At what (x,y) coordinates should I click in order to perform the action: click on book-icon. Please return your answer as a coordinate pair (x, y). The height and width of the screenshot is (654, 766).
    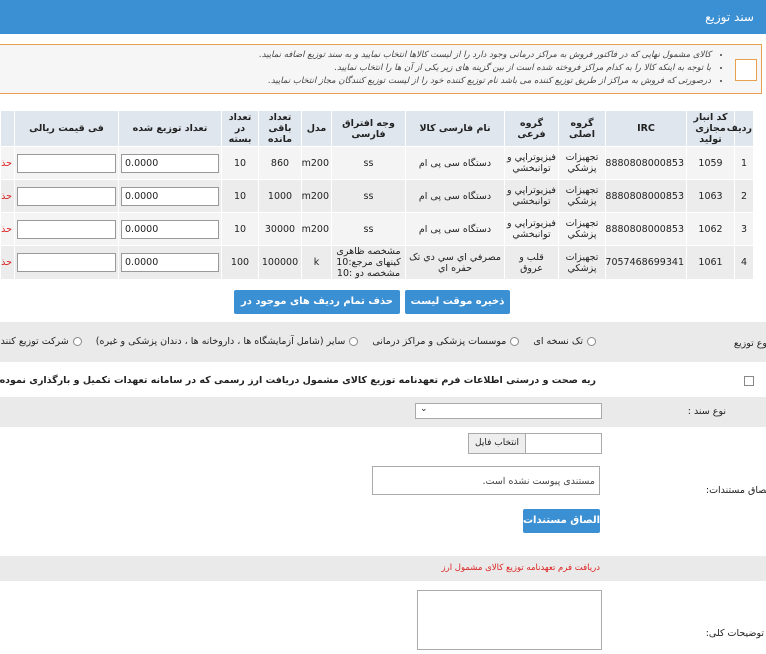
    Looking at the image, I should click on (746, 70).